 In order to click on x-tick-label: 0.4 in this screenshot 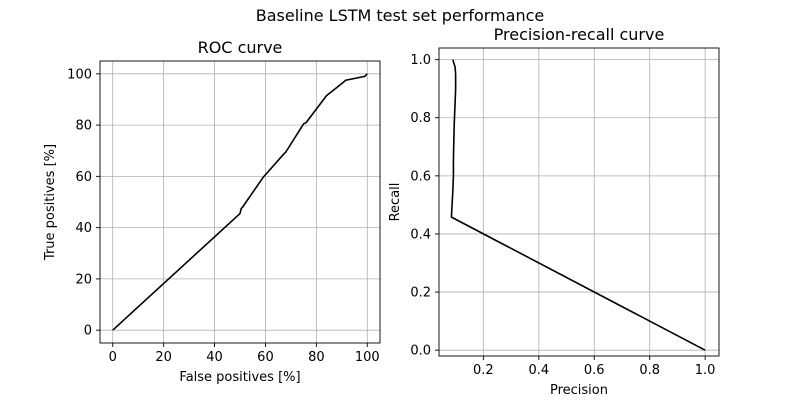, I will do `click(538, 370)`.